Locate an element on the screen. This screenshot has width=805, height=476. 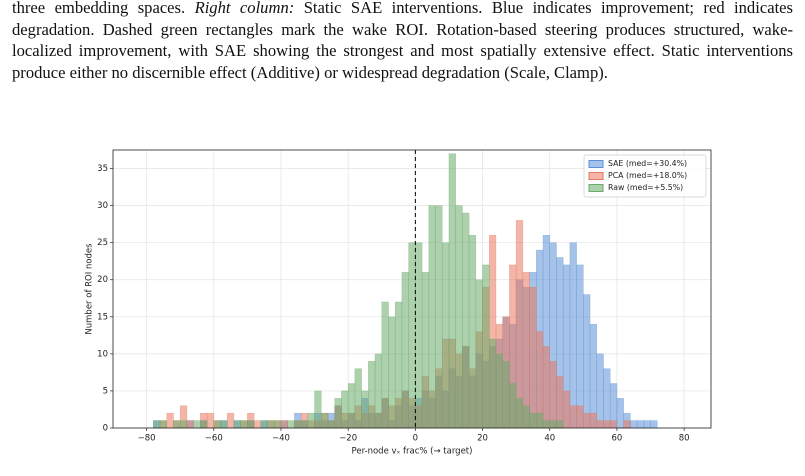
x-tick-label: 80 is located at coordinates (684, 439).